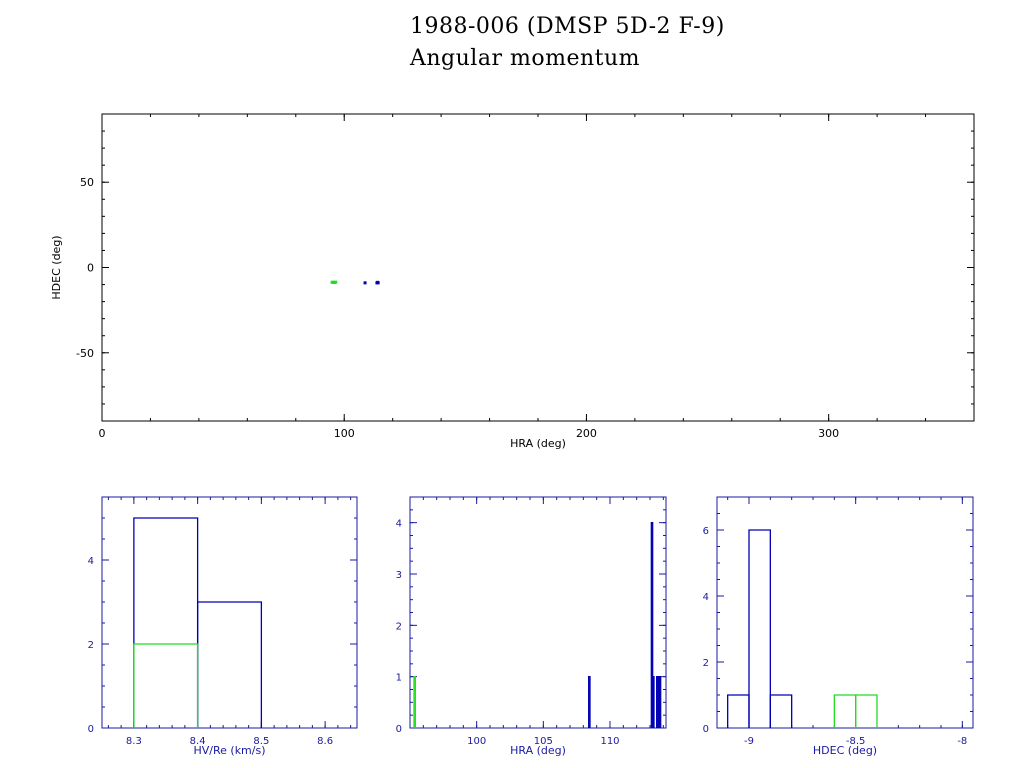 The height and width of the screenshot is (768, 1024). What do you see at coordinates (828, 433) in the screenshot?
I see `x-tick-label: 300` at bounding box center [828, 433].